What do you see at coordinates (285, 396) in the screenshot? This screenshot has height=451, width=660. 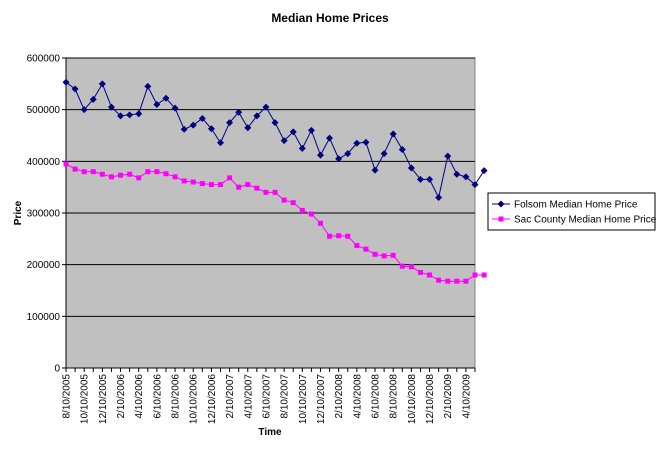 I see `x-tick-label: 8/10/2007` at bounding box center [285, 396].